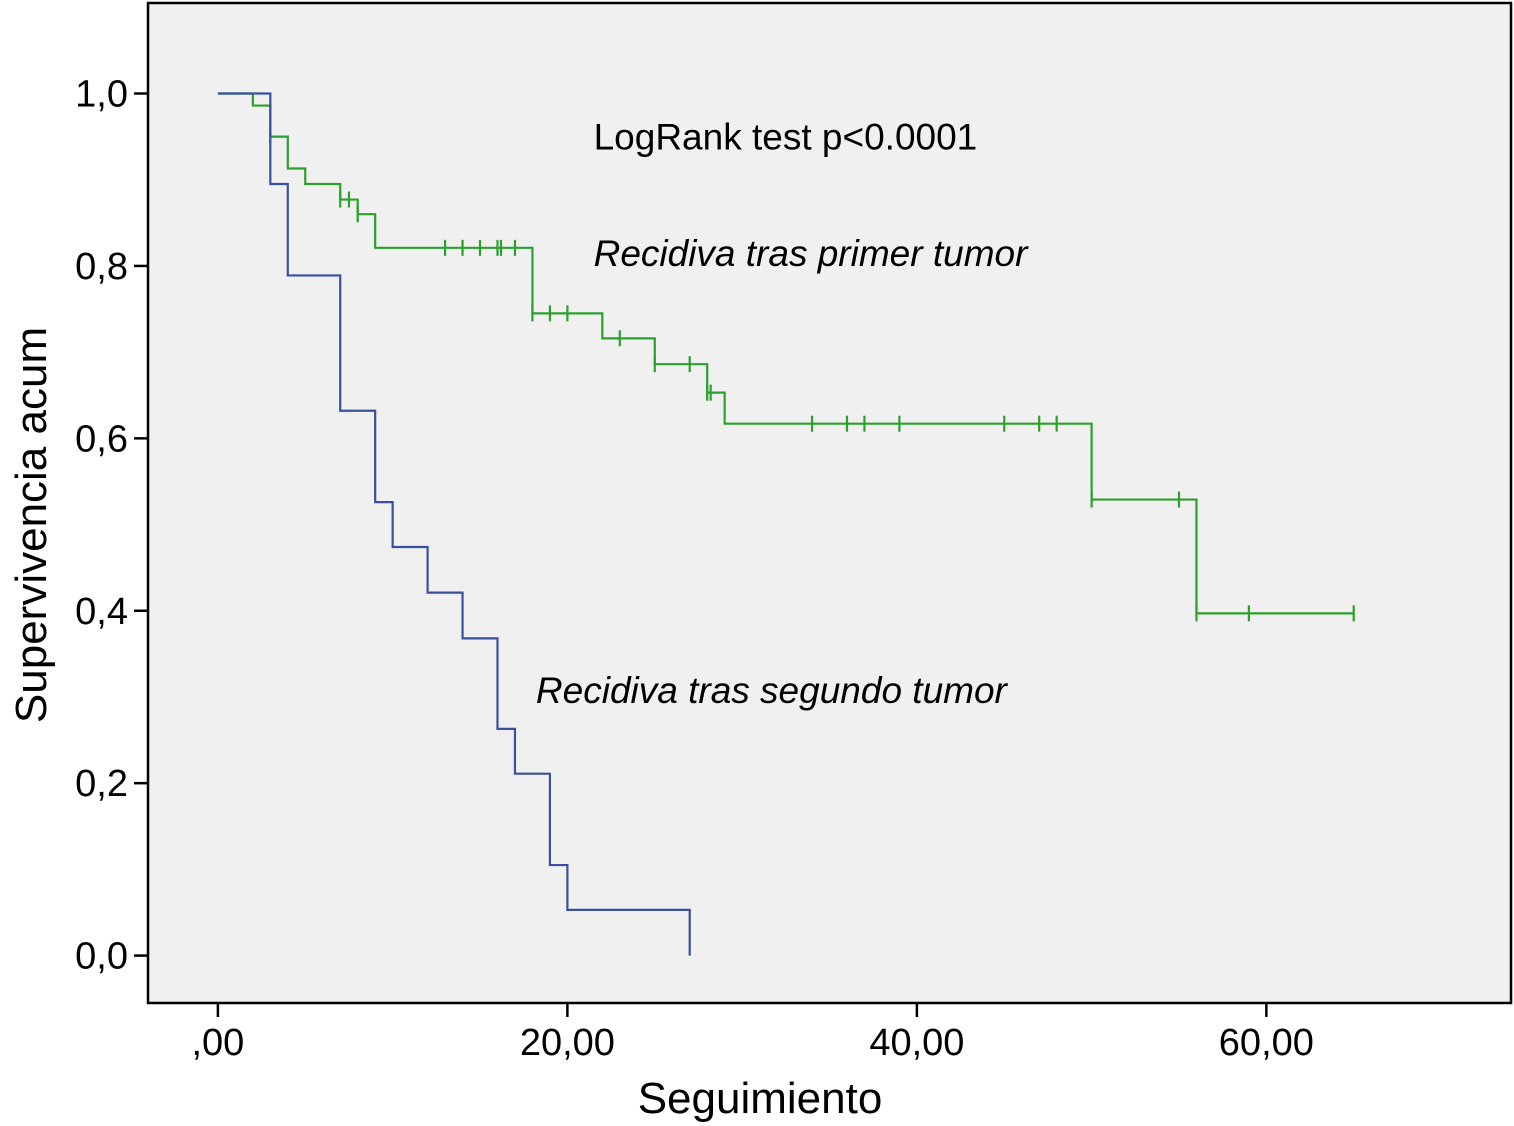 This screenshot has height=1126, width=1514. Describe the element at coordinates (752, 1033) in the screenshot. I see `x-axis-ticks: ,00 20,00 40,00 60,00` at that location.